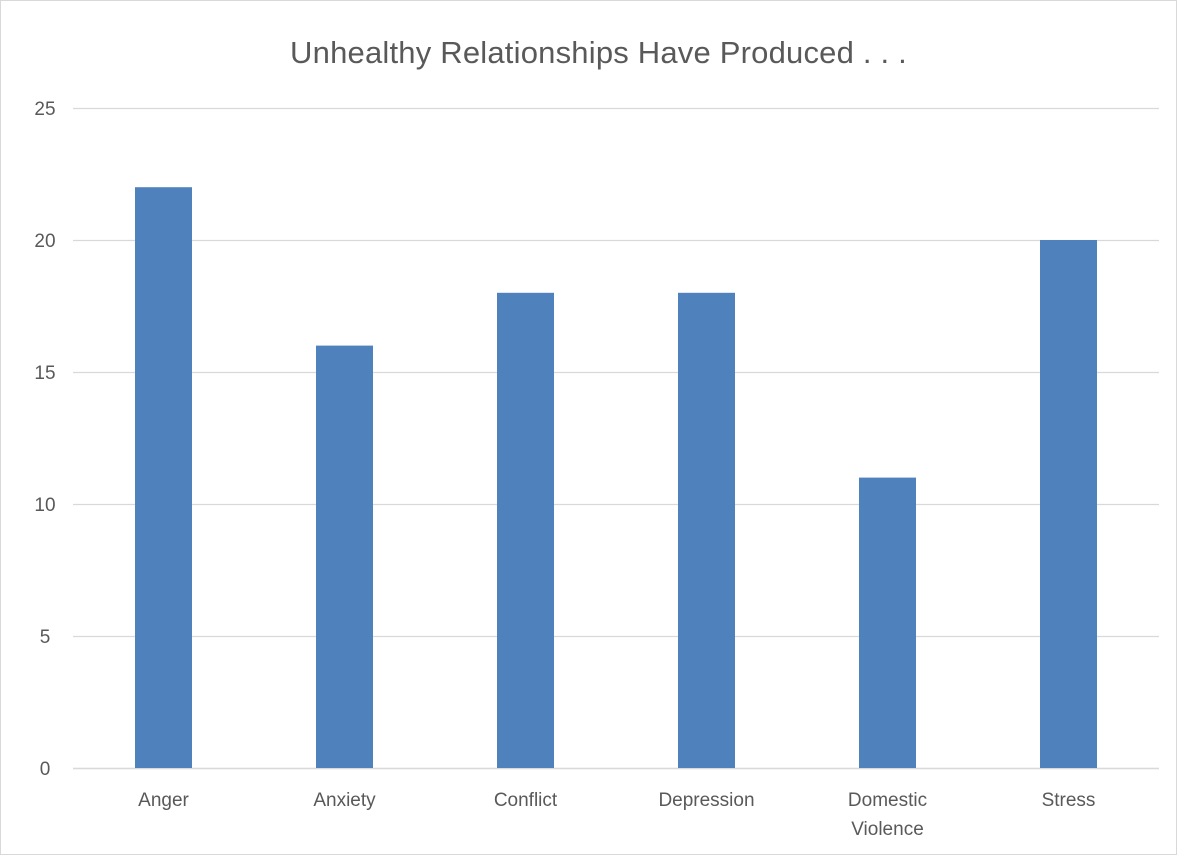 The width and height of the screenshot is (1177, 856). What do you see at coordinates (44, 373) in the screenshot?
I see `y-tick-label: 15` at bounding box center [44, 373].